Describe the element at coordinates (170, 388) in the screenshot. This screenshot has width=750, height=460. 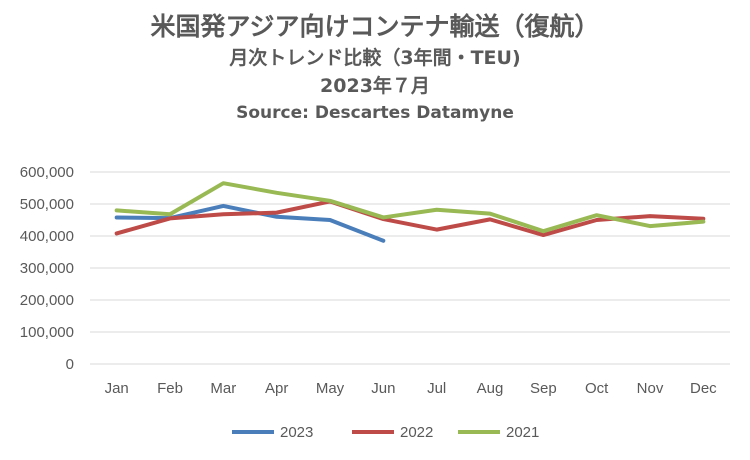
I see `x-tick-label: Feb` at that location.